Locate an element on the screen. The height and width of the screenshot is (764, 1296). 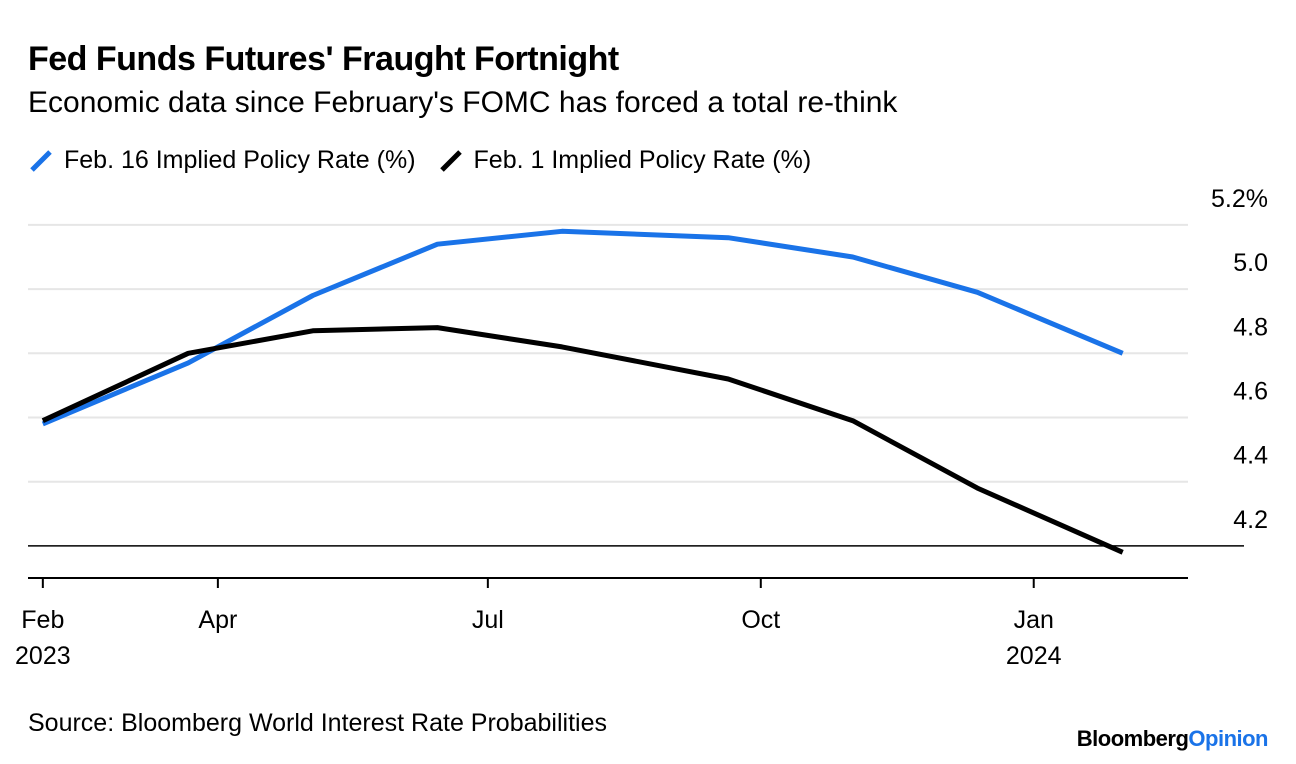
legend-swatch-blue-icon is located at coordinates (41, 160).